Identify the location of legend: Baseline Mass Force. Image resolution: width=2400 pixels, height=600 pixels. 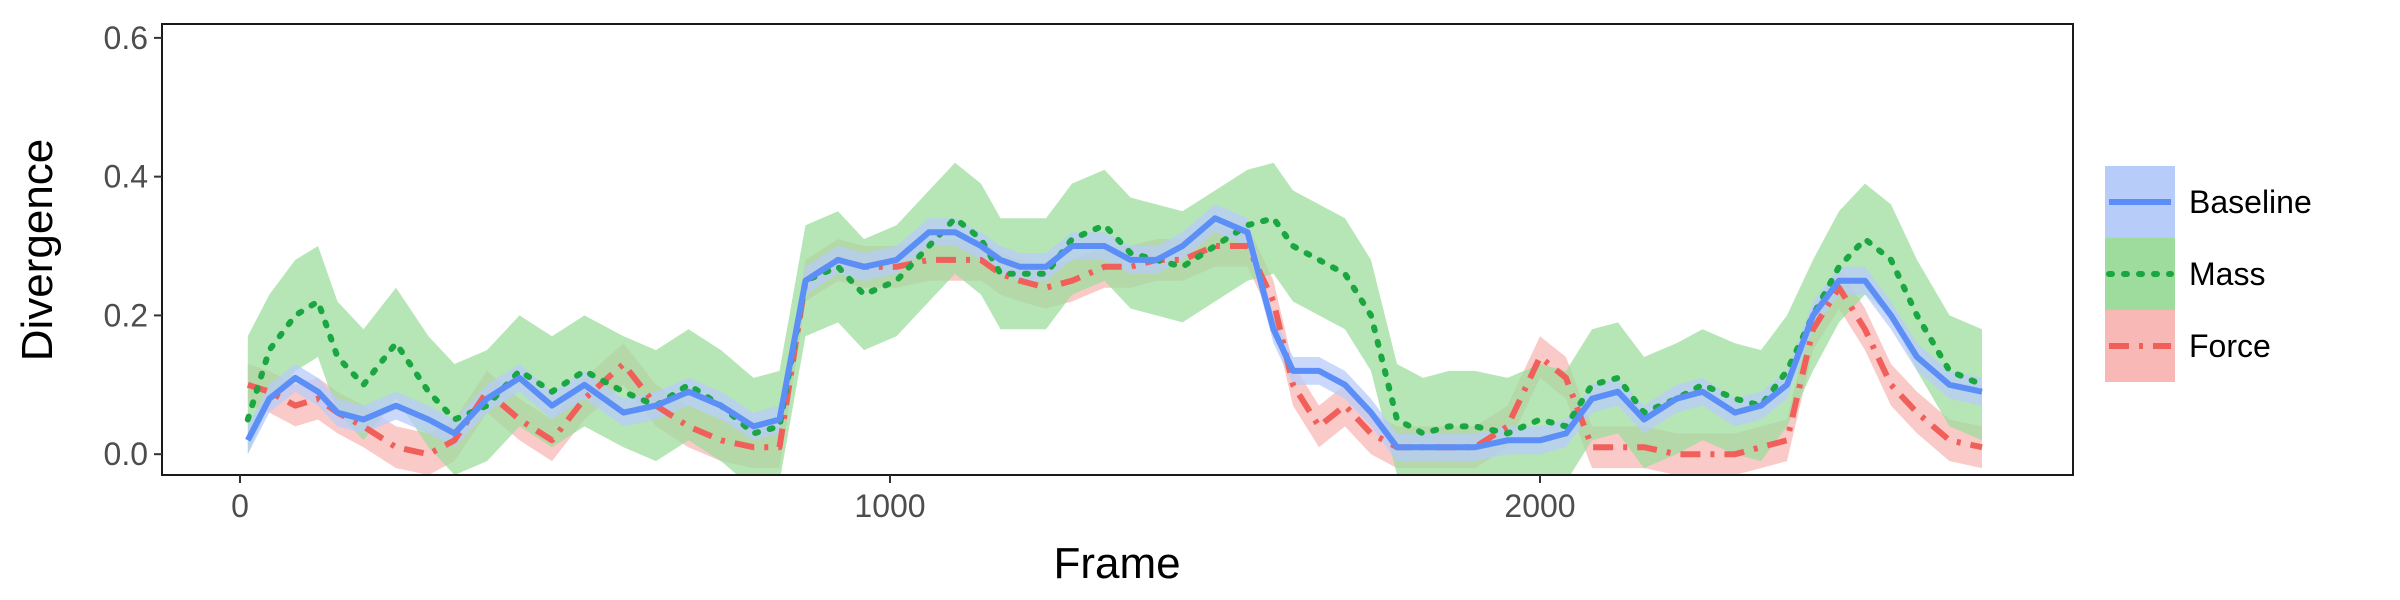
(2208, 274).